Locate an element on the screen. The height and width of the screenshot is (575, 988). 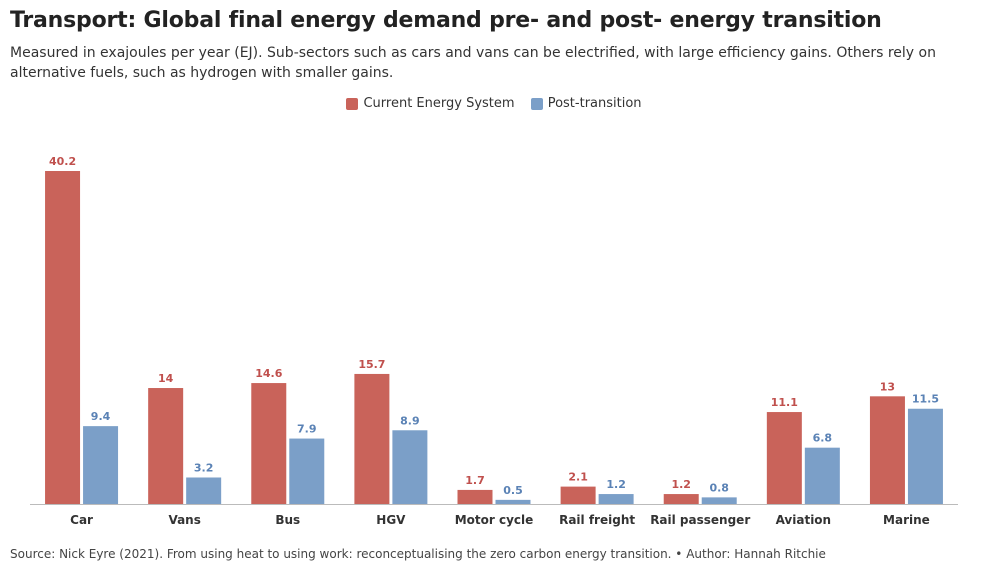
x-tick-label: HGV is located at coordinates (391, 520).